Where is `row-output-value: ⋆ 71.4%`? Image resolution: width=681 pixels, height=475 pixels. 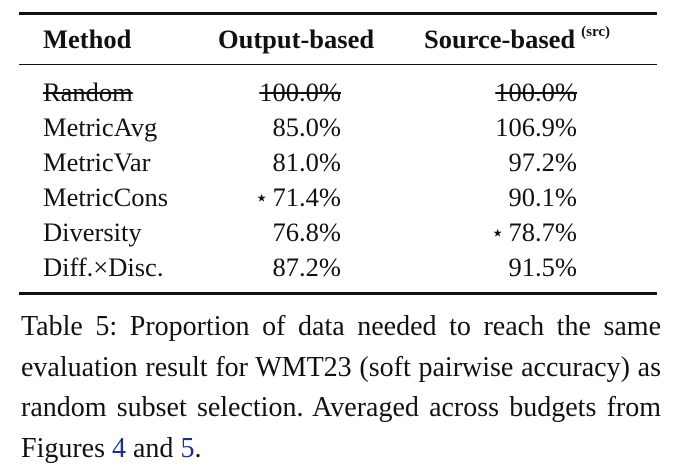 row-output-value: ⋆ 71.4% is located at coordinates (275, 198).